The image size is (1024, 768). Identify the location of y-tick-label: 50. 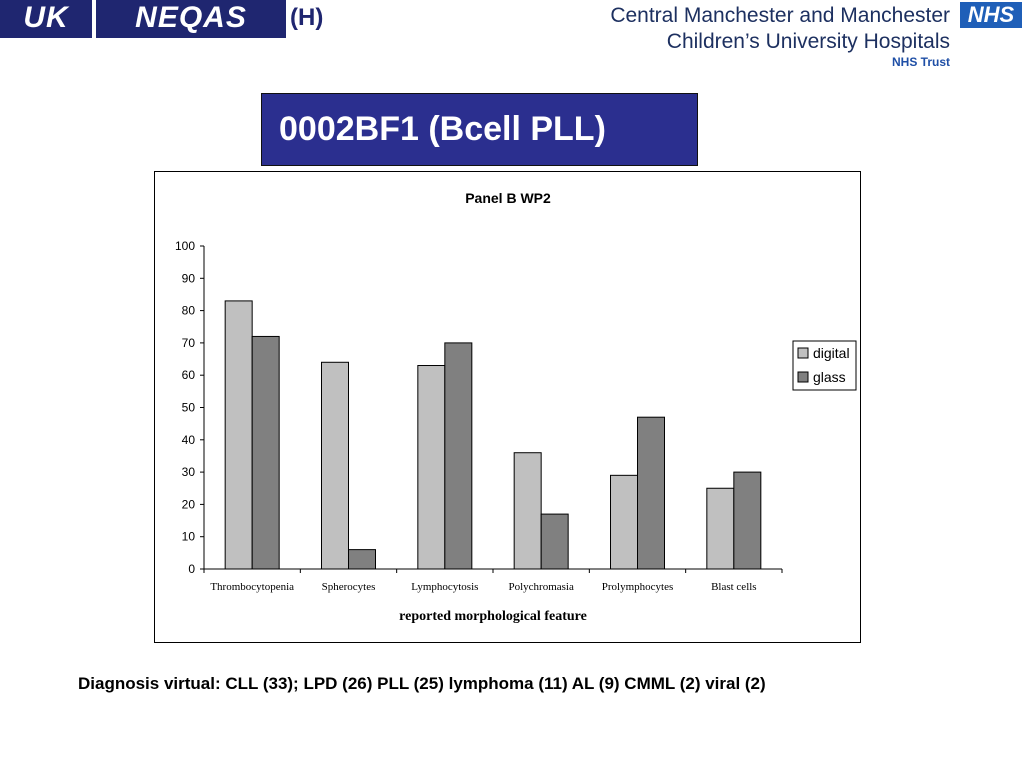
(189, 408).